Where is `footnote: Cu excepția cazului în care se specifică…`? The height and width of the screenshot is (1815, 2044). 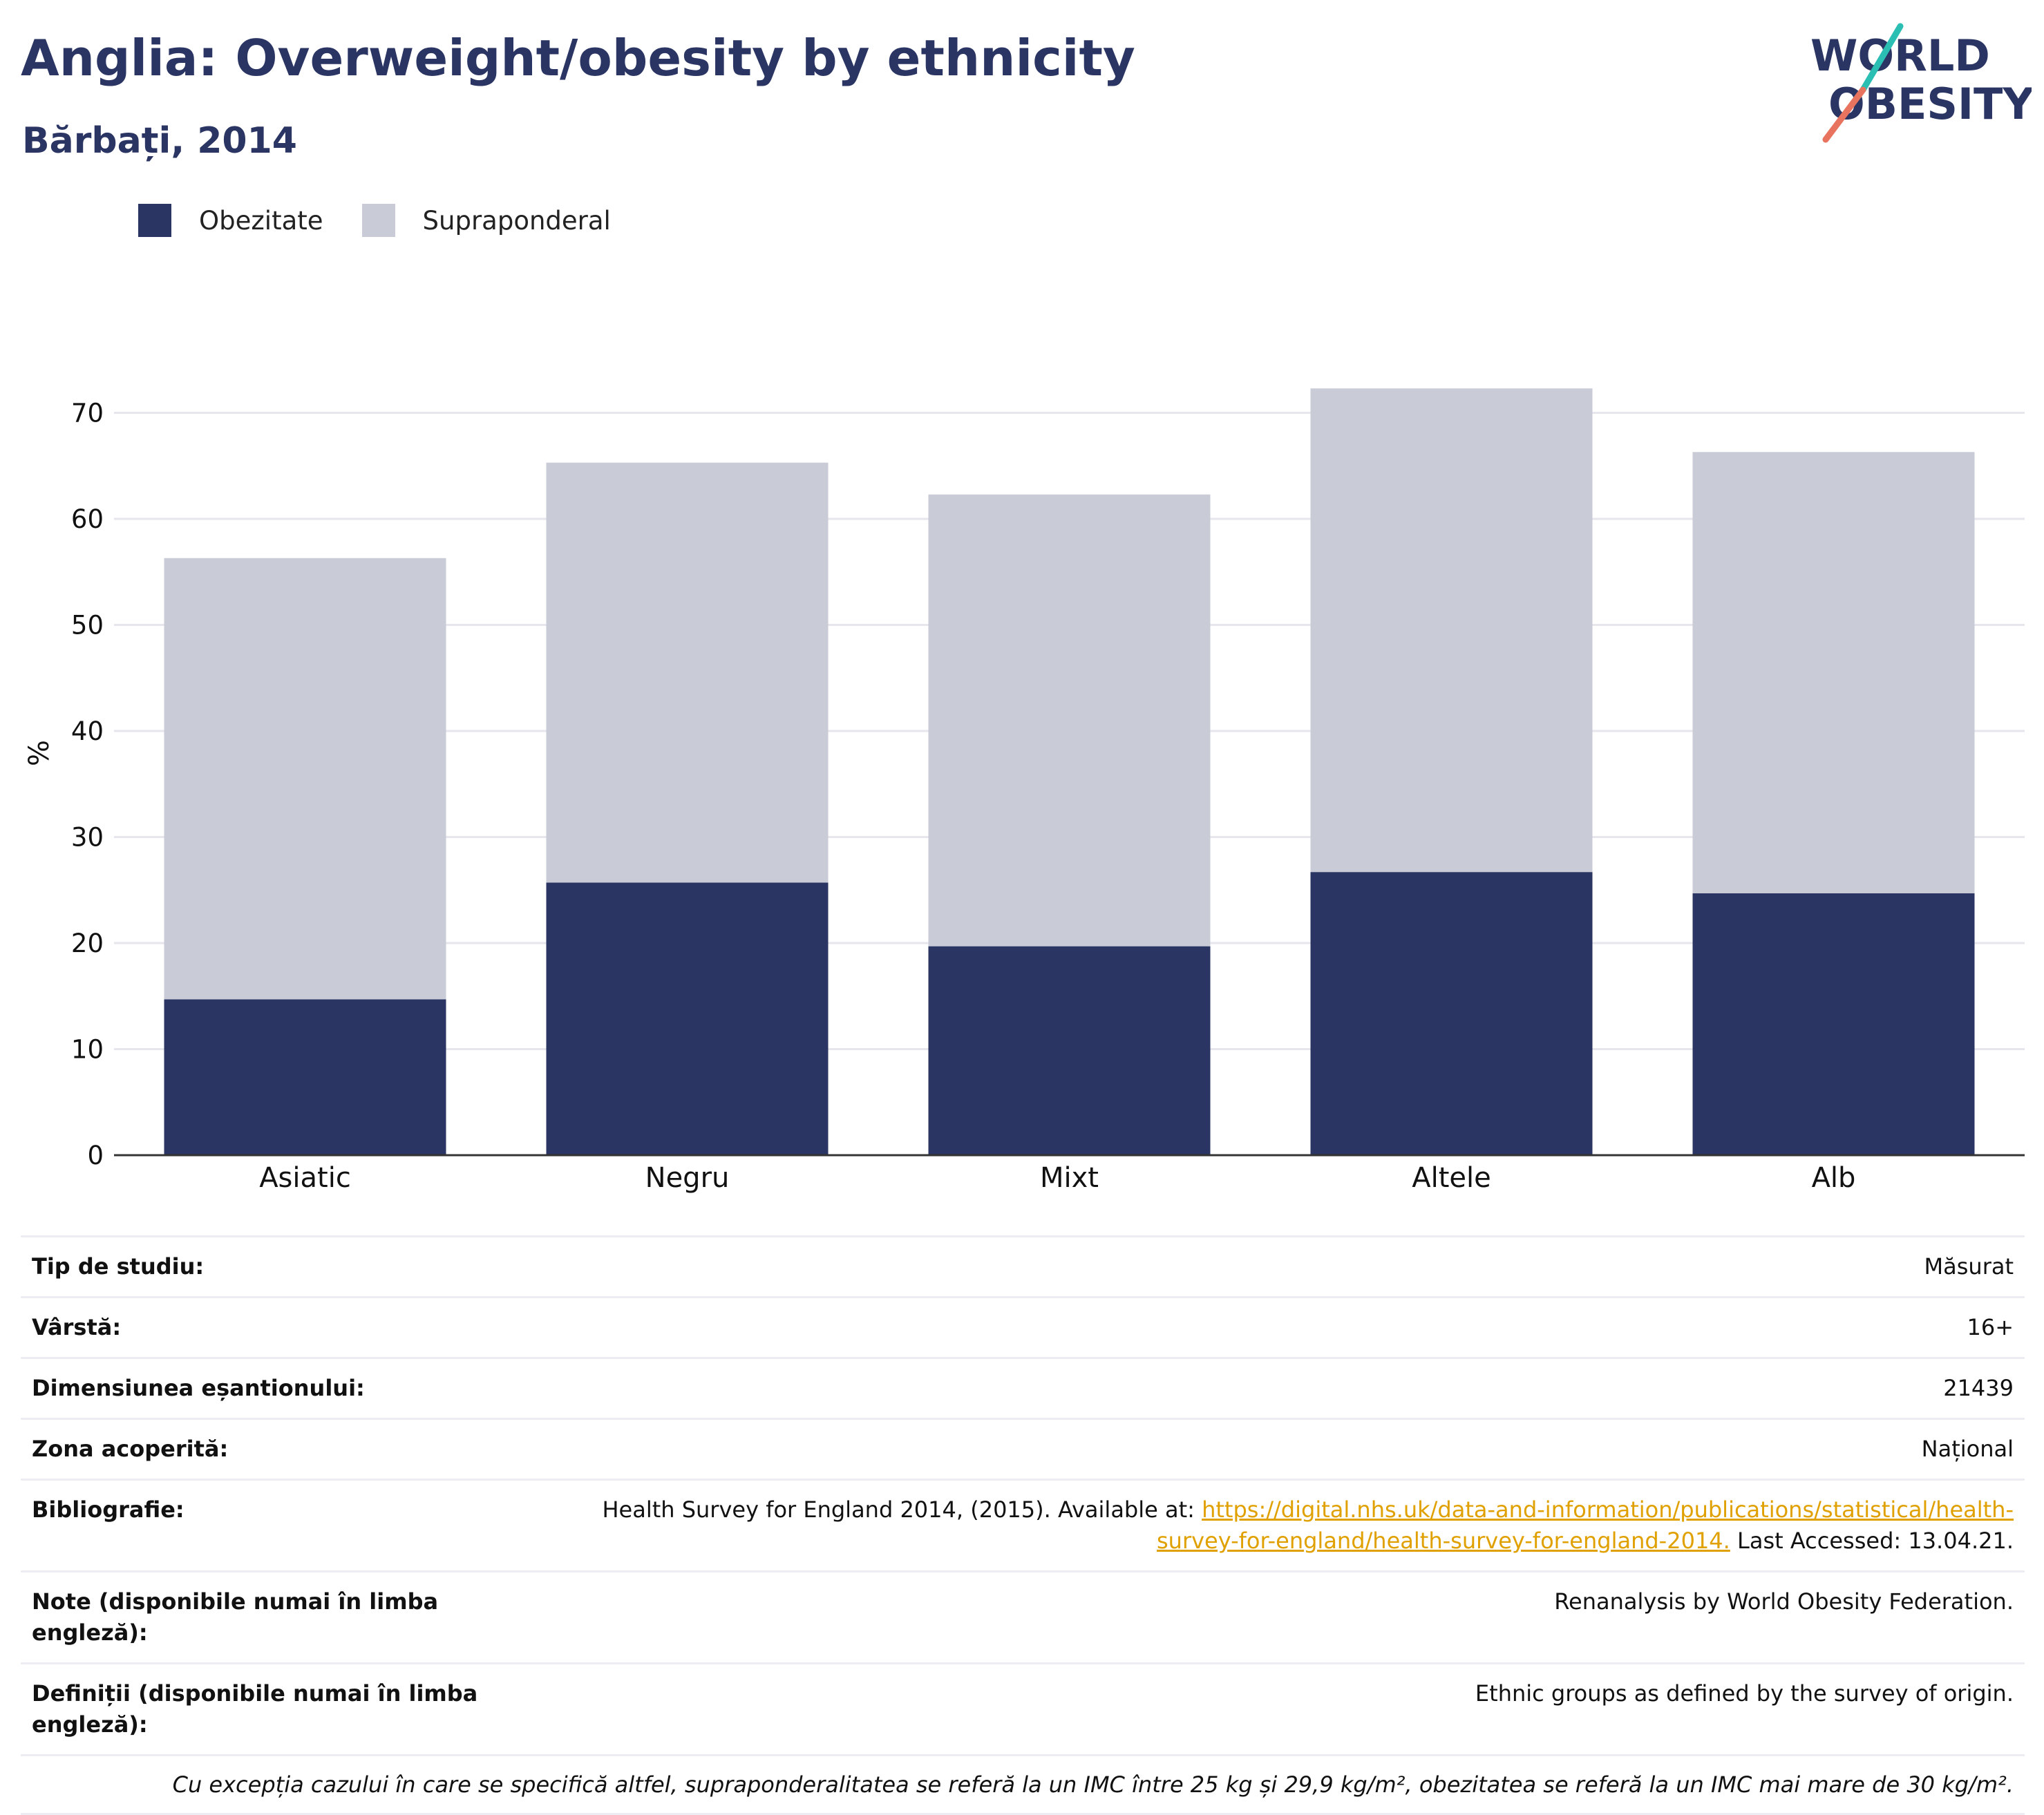
footnote: Cu excepția cazului în care se specifică… is located at coordinates (1023, 1784).